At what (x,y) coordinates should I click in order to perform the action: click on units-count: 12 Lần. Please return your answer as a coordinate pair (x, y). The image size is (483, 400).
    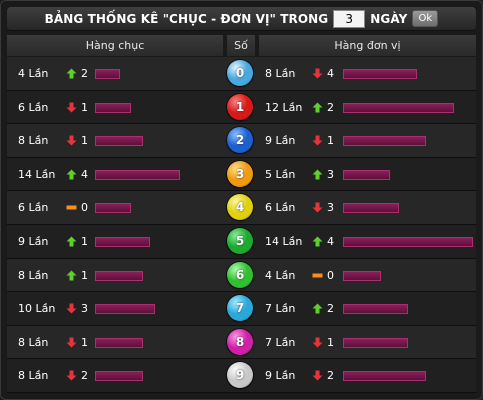
    Looking at the image, I should click on (284, 107).